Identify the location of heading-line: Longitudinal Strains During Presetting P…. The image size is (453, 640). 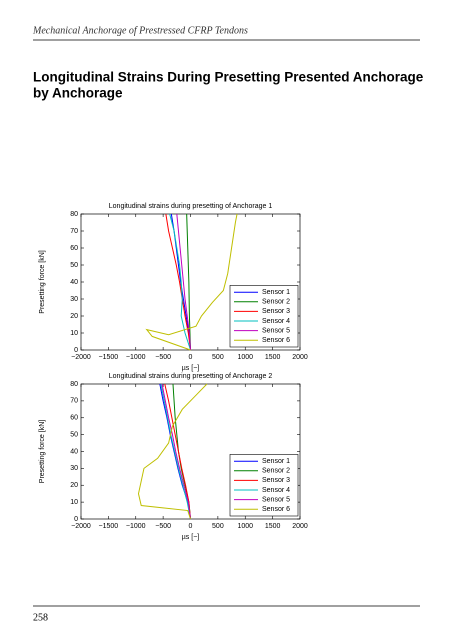
(228, 77).